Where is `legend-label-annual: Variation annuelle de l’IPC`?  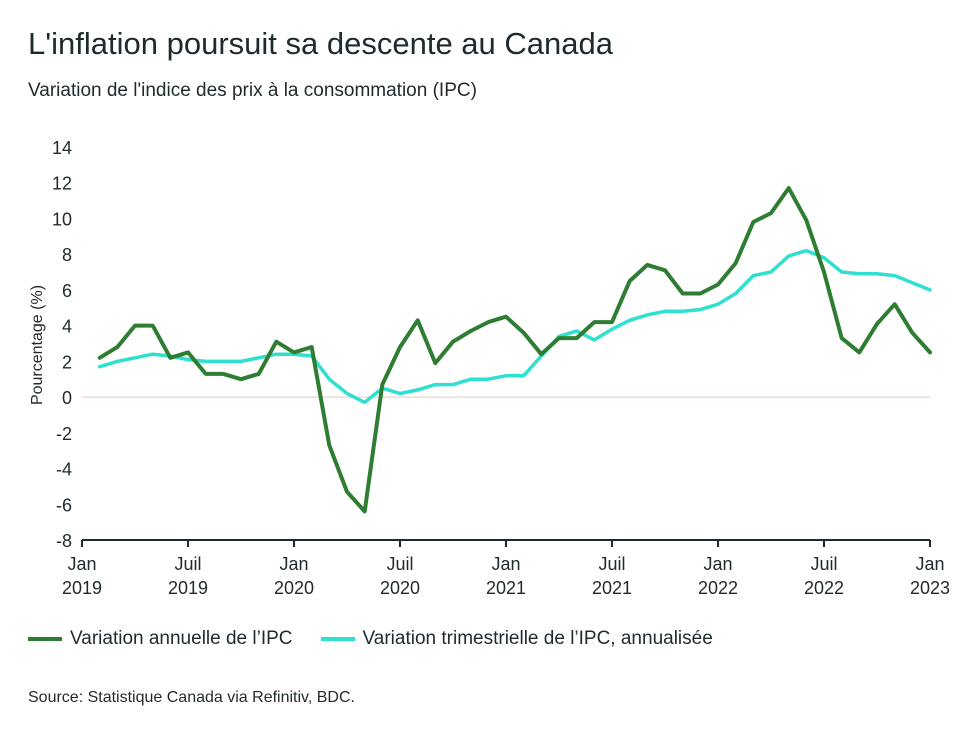
legend-label-annual: Variation annuelle de l’IPC is located at coordinates (181, 638).